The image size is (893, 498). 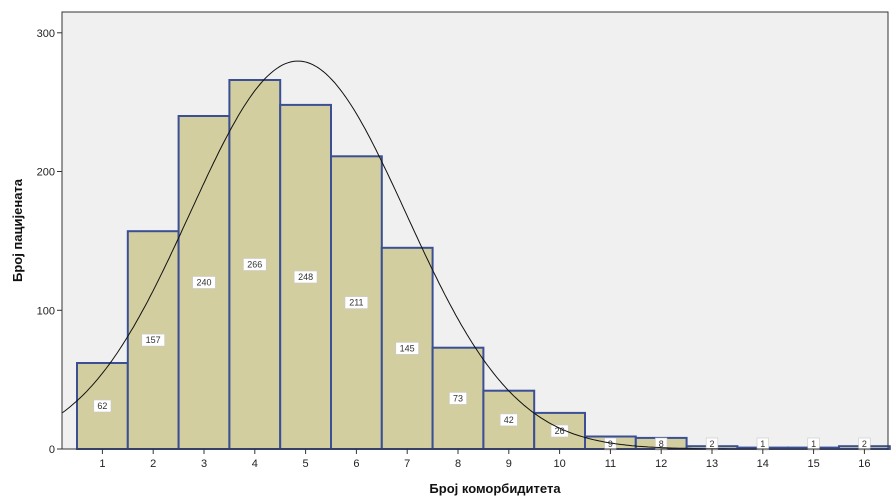 What do you see at coordinates (153, 464) in the screenshot?
I see `x-tick-label-2: 2` at bounding box center [153, 464].